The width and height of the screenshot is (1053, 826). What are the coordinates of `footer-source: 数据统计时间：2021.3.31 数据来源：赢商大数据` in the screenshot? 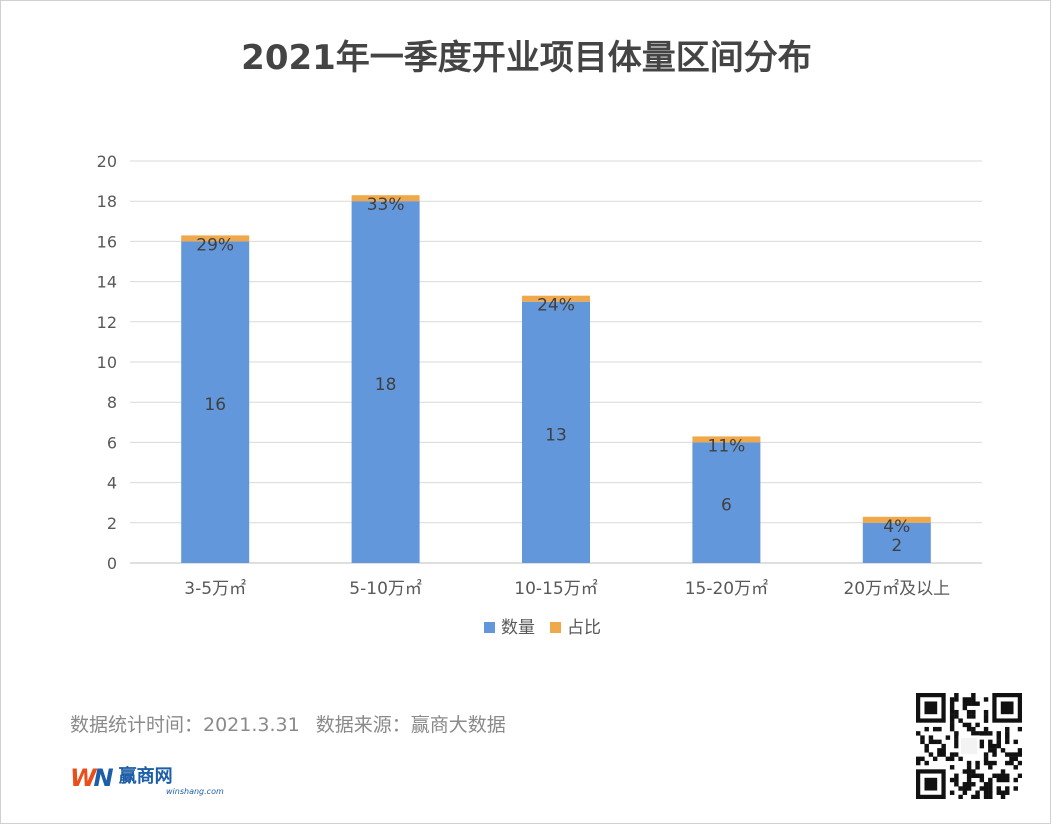 It's located at (293, 723).